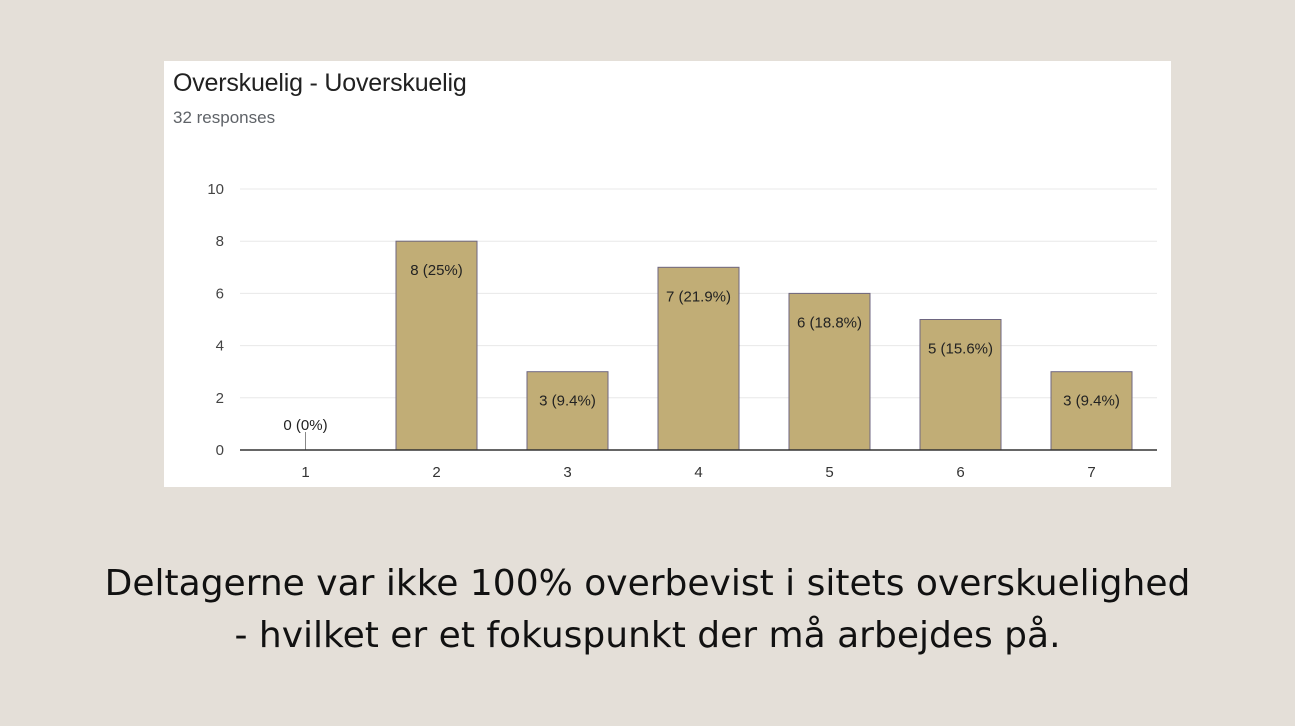 This screenshot has height=726, width=1295. Describe the element at coordinates (960, 472) in the screenshot. I see `x-tick-label: 6` at that location.